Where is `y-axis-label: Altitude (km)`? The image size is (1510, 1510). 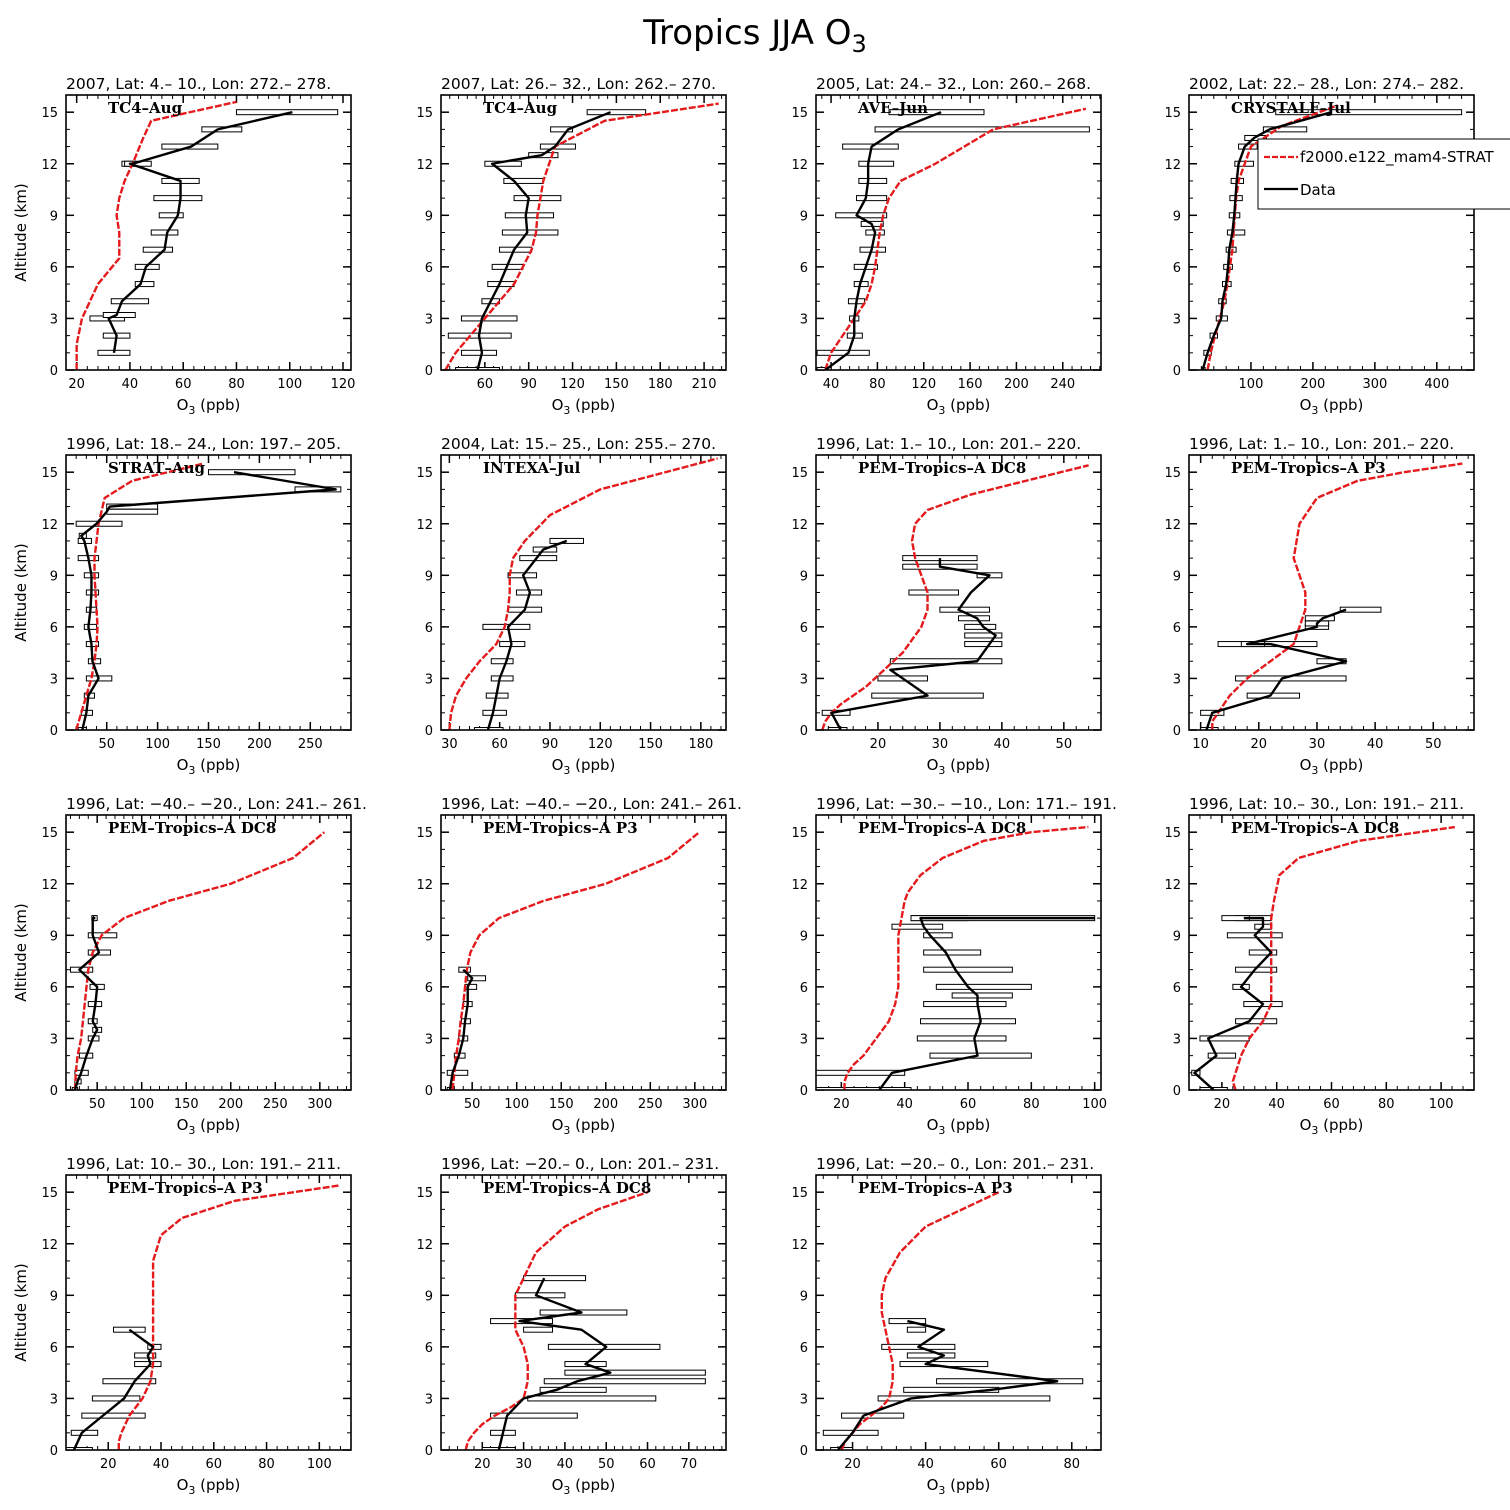
y-axis-label: Altitude (km) is located at coordinates (21, 592).